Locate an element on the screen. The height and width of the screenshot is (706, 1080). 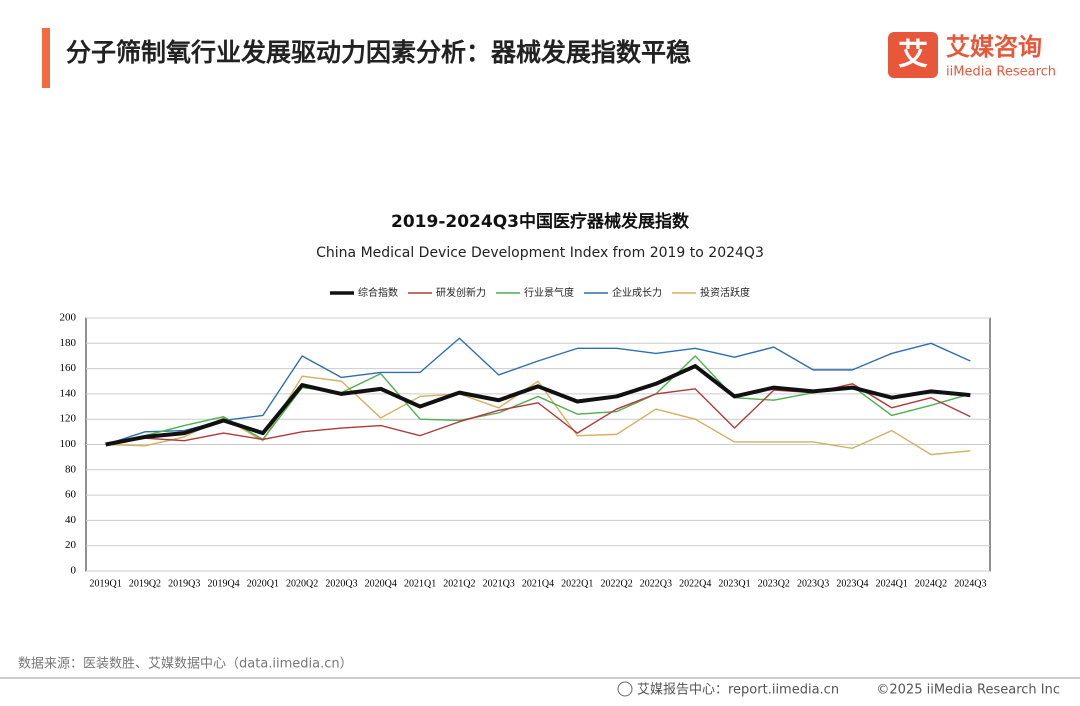
accent-bar is located at coordinates (46, 58).